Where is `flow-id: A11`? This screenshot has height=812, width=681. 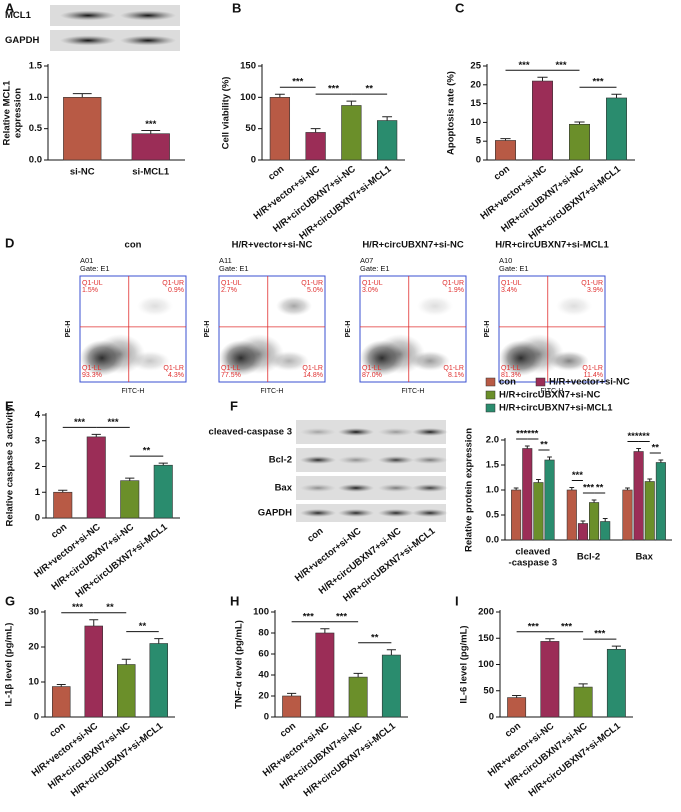
flow-id: A11 is located at coordinates (225, 260).